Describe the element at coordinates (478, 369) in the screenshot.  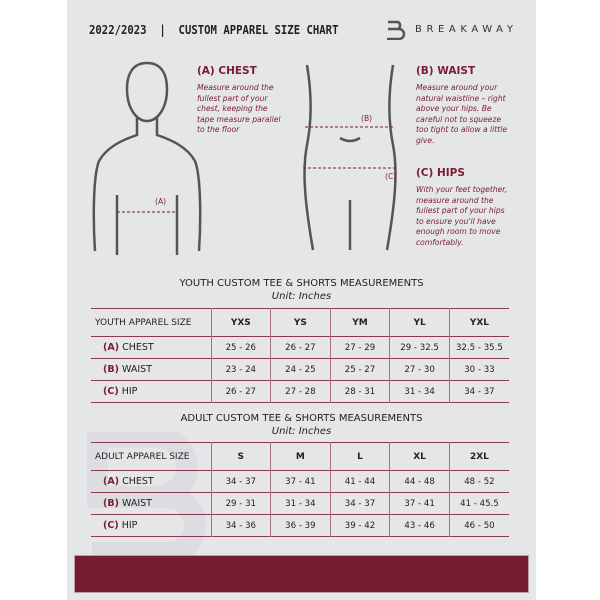
I see `cell: 30 - 33` at that location.